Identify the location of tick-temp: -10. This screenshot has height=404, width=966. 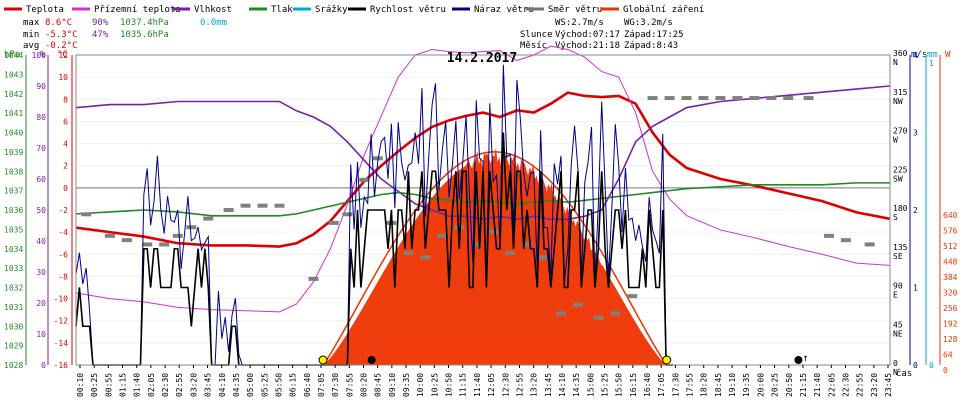
(61, 299).